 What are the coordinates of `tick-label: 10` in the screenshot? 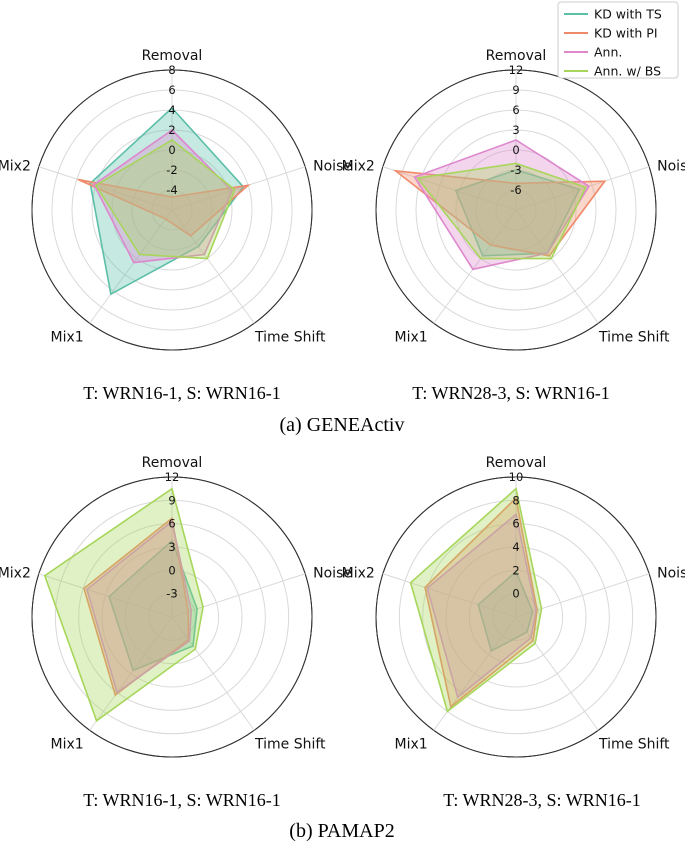 It's located at (516, 477).